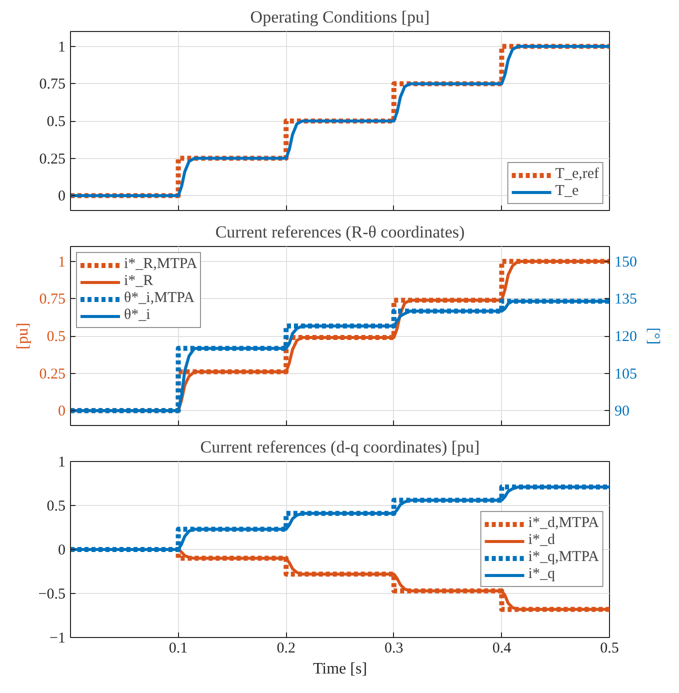 The width and height of the screenshot is (679, 693). What do you see at coordinates (178, 648) in the screenshot?
I see `x-tick-label: 0.1` at bounding box center [178, 648].